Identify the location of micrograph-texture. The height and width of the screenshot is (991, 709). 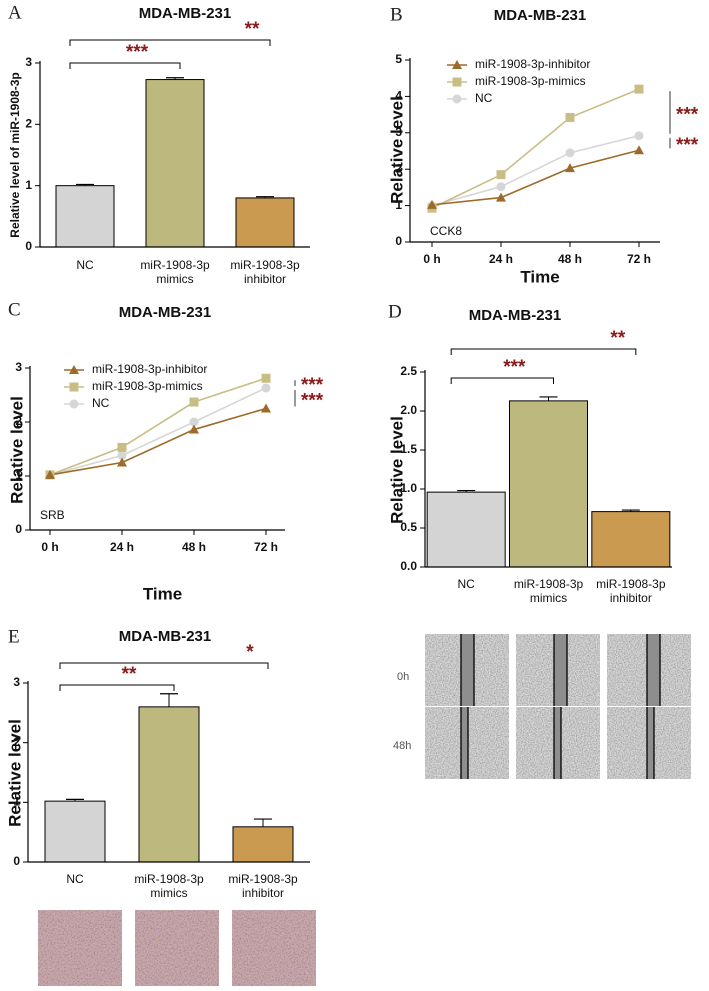
(177, 948).